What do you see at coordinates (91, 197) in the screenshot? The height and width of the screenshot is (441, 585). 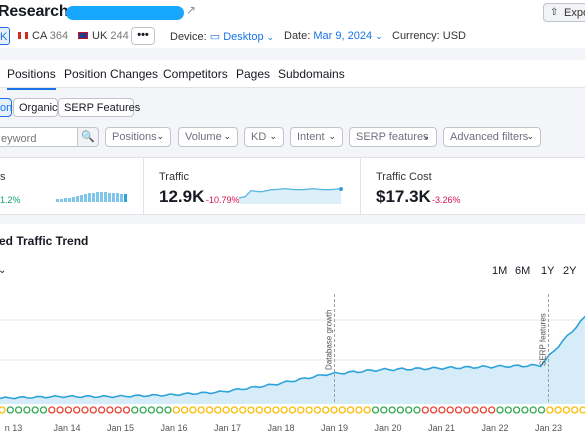 I see `keywords-bar-sparkline` at bounding box center [91, 197].